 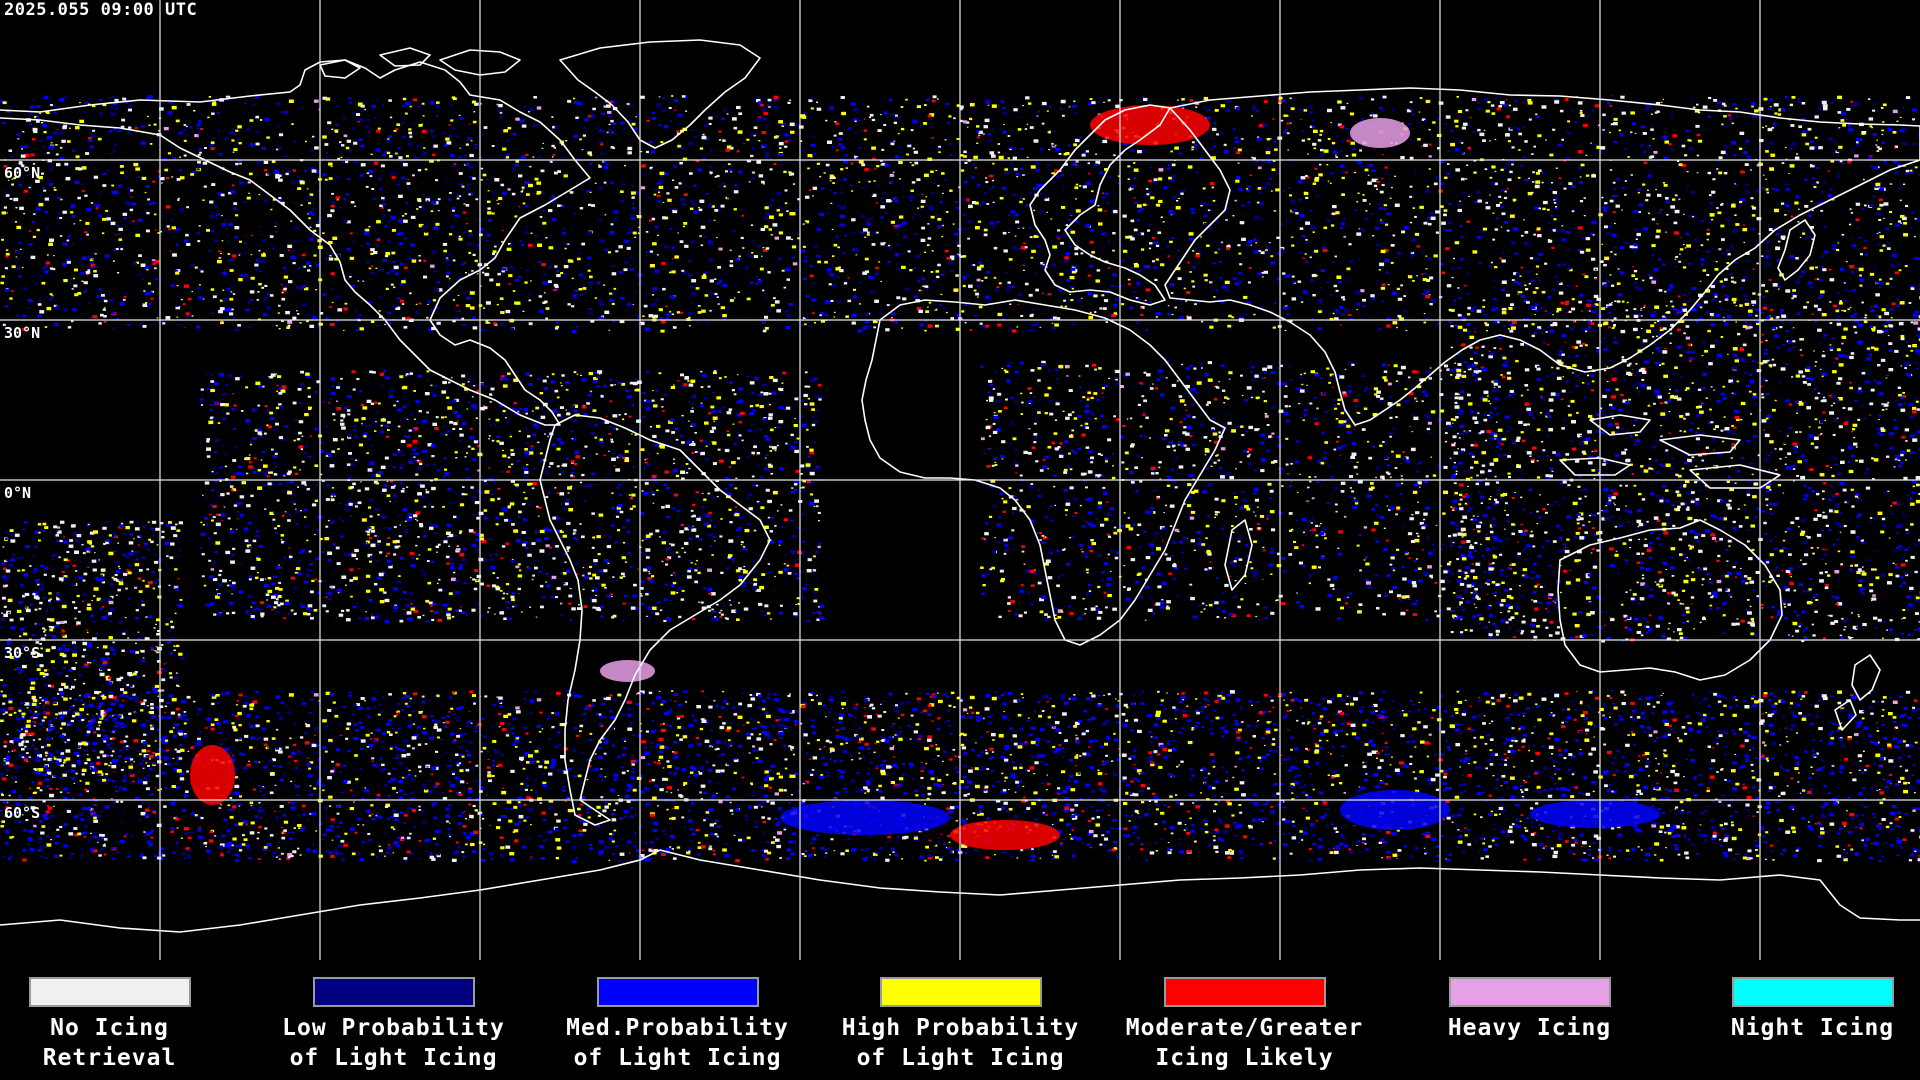 What do you see at coordinates (295, 242) in the screenshot?
I see `coastline-north-america` at bounding box center [295, 242].